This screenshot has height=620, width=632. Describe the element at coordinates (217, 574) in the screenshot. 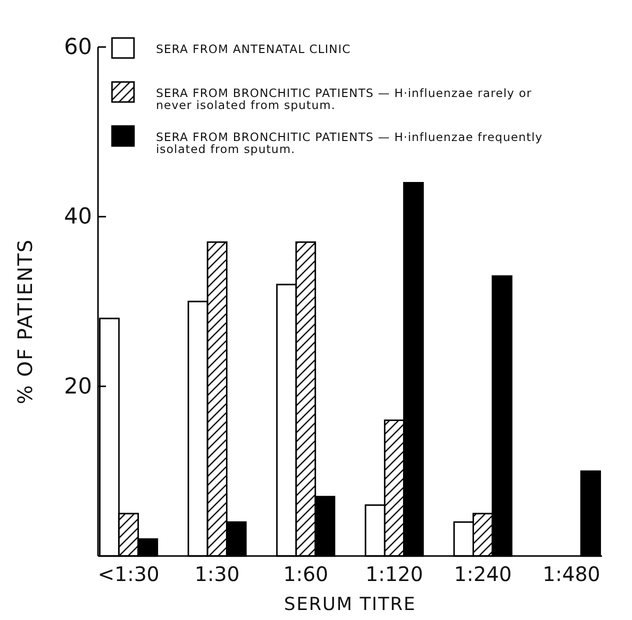

I see `x-tick-label: 1:30` at that location.